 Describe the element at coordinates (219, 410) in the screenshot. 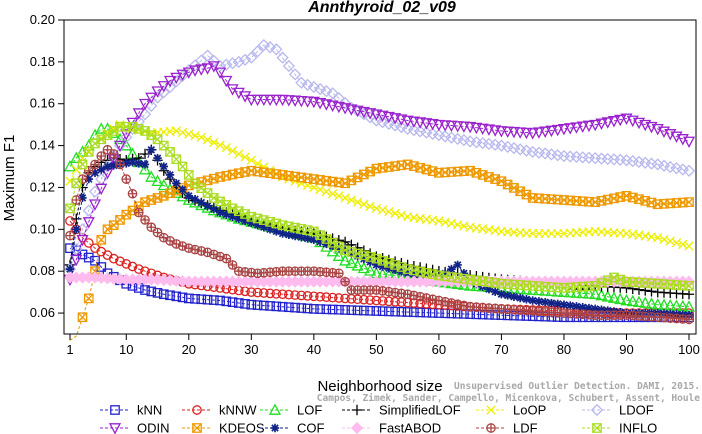

I see `legend-item-knnw: kNNW` at that location.